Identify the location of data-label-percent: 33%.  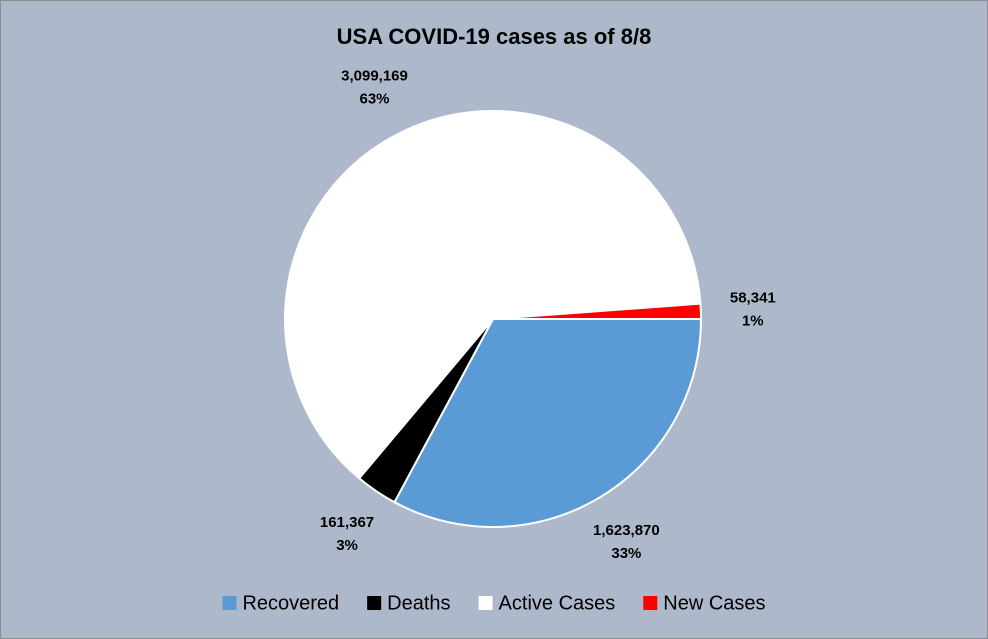
(626, 553).